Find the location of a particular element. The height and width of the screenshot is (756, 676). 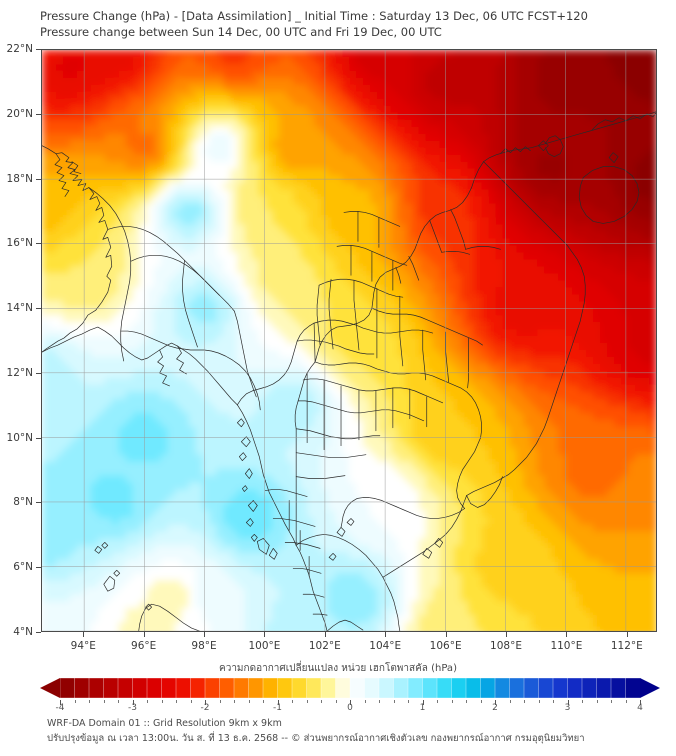

longitude-tick-label: 112°E is located at coordinates (626, 646).